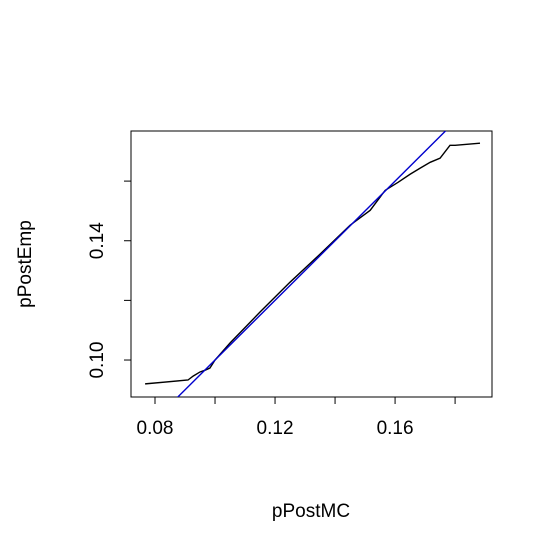 Image resolution: width=560 pixels, height=560 pixels. Describe the element at coordinates (25, 264) in the screenshot. I see `y-axis-label: pPostEmp` at that location.